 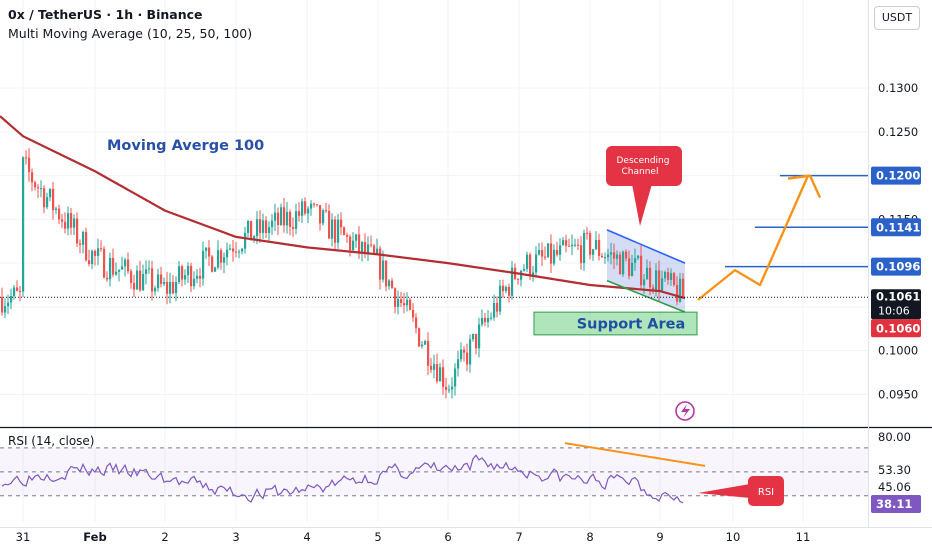 I want to click on rsi-title: RSI (14, close), so click(x=51, y=441).